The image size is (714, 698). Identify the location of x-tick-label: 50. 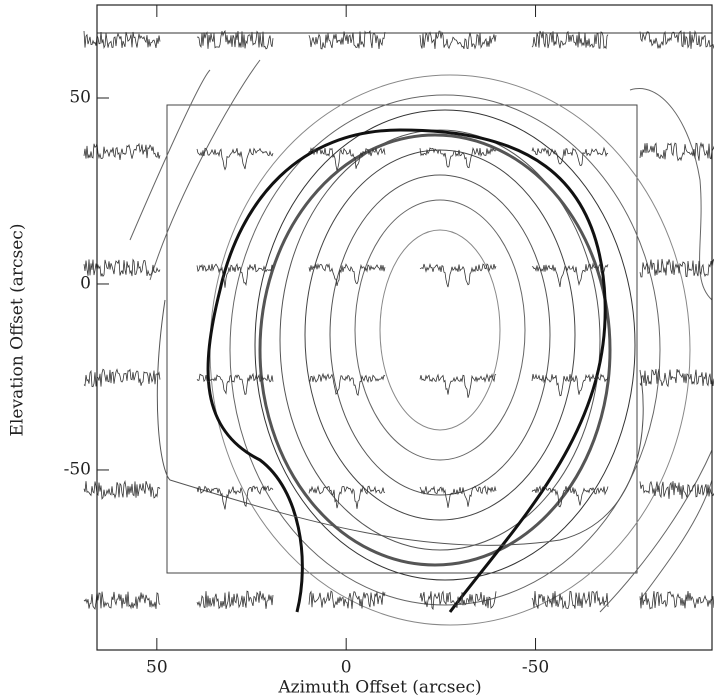
(157, 668).